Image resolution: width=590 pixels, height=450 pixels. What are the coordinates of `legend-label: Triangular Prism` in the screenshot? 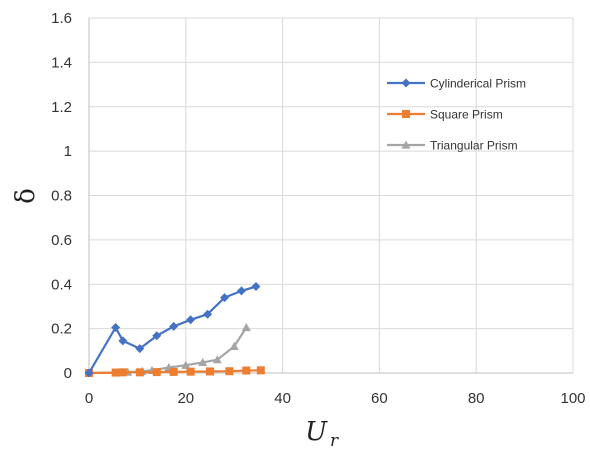 It's located at (474, 146).